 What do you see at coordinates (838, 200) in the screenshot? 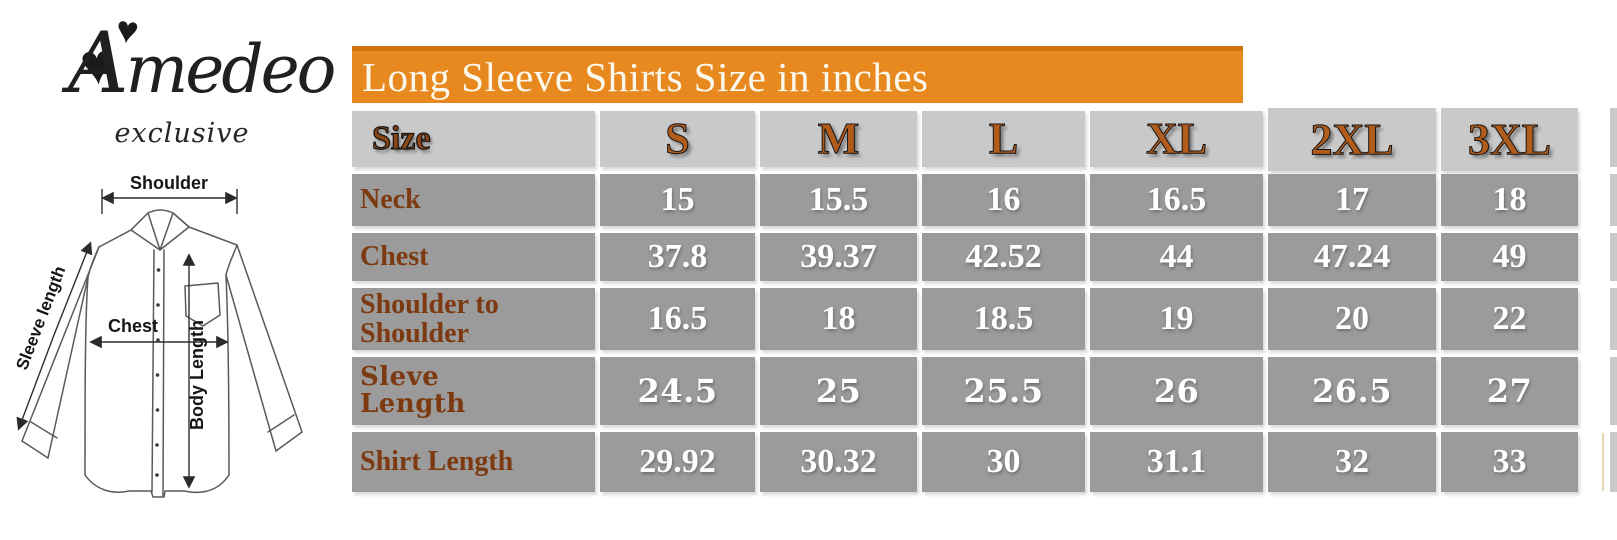
I see `table-cell: 15.5` at bounding box center [838, 200].